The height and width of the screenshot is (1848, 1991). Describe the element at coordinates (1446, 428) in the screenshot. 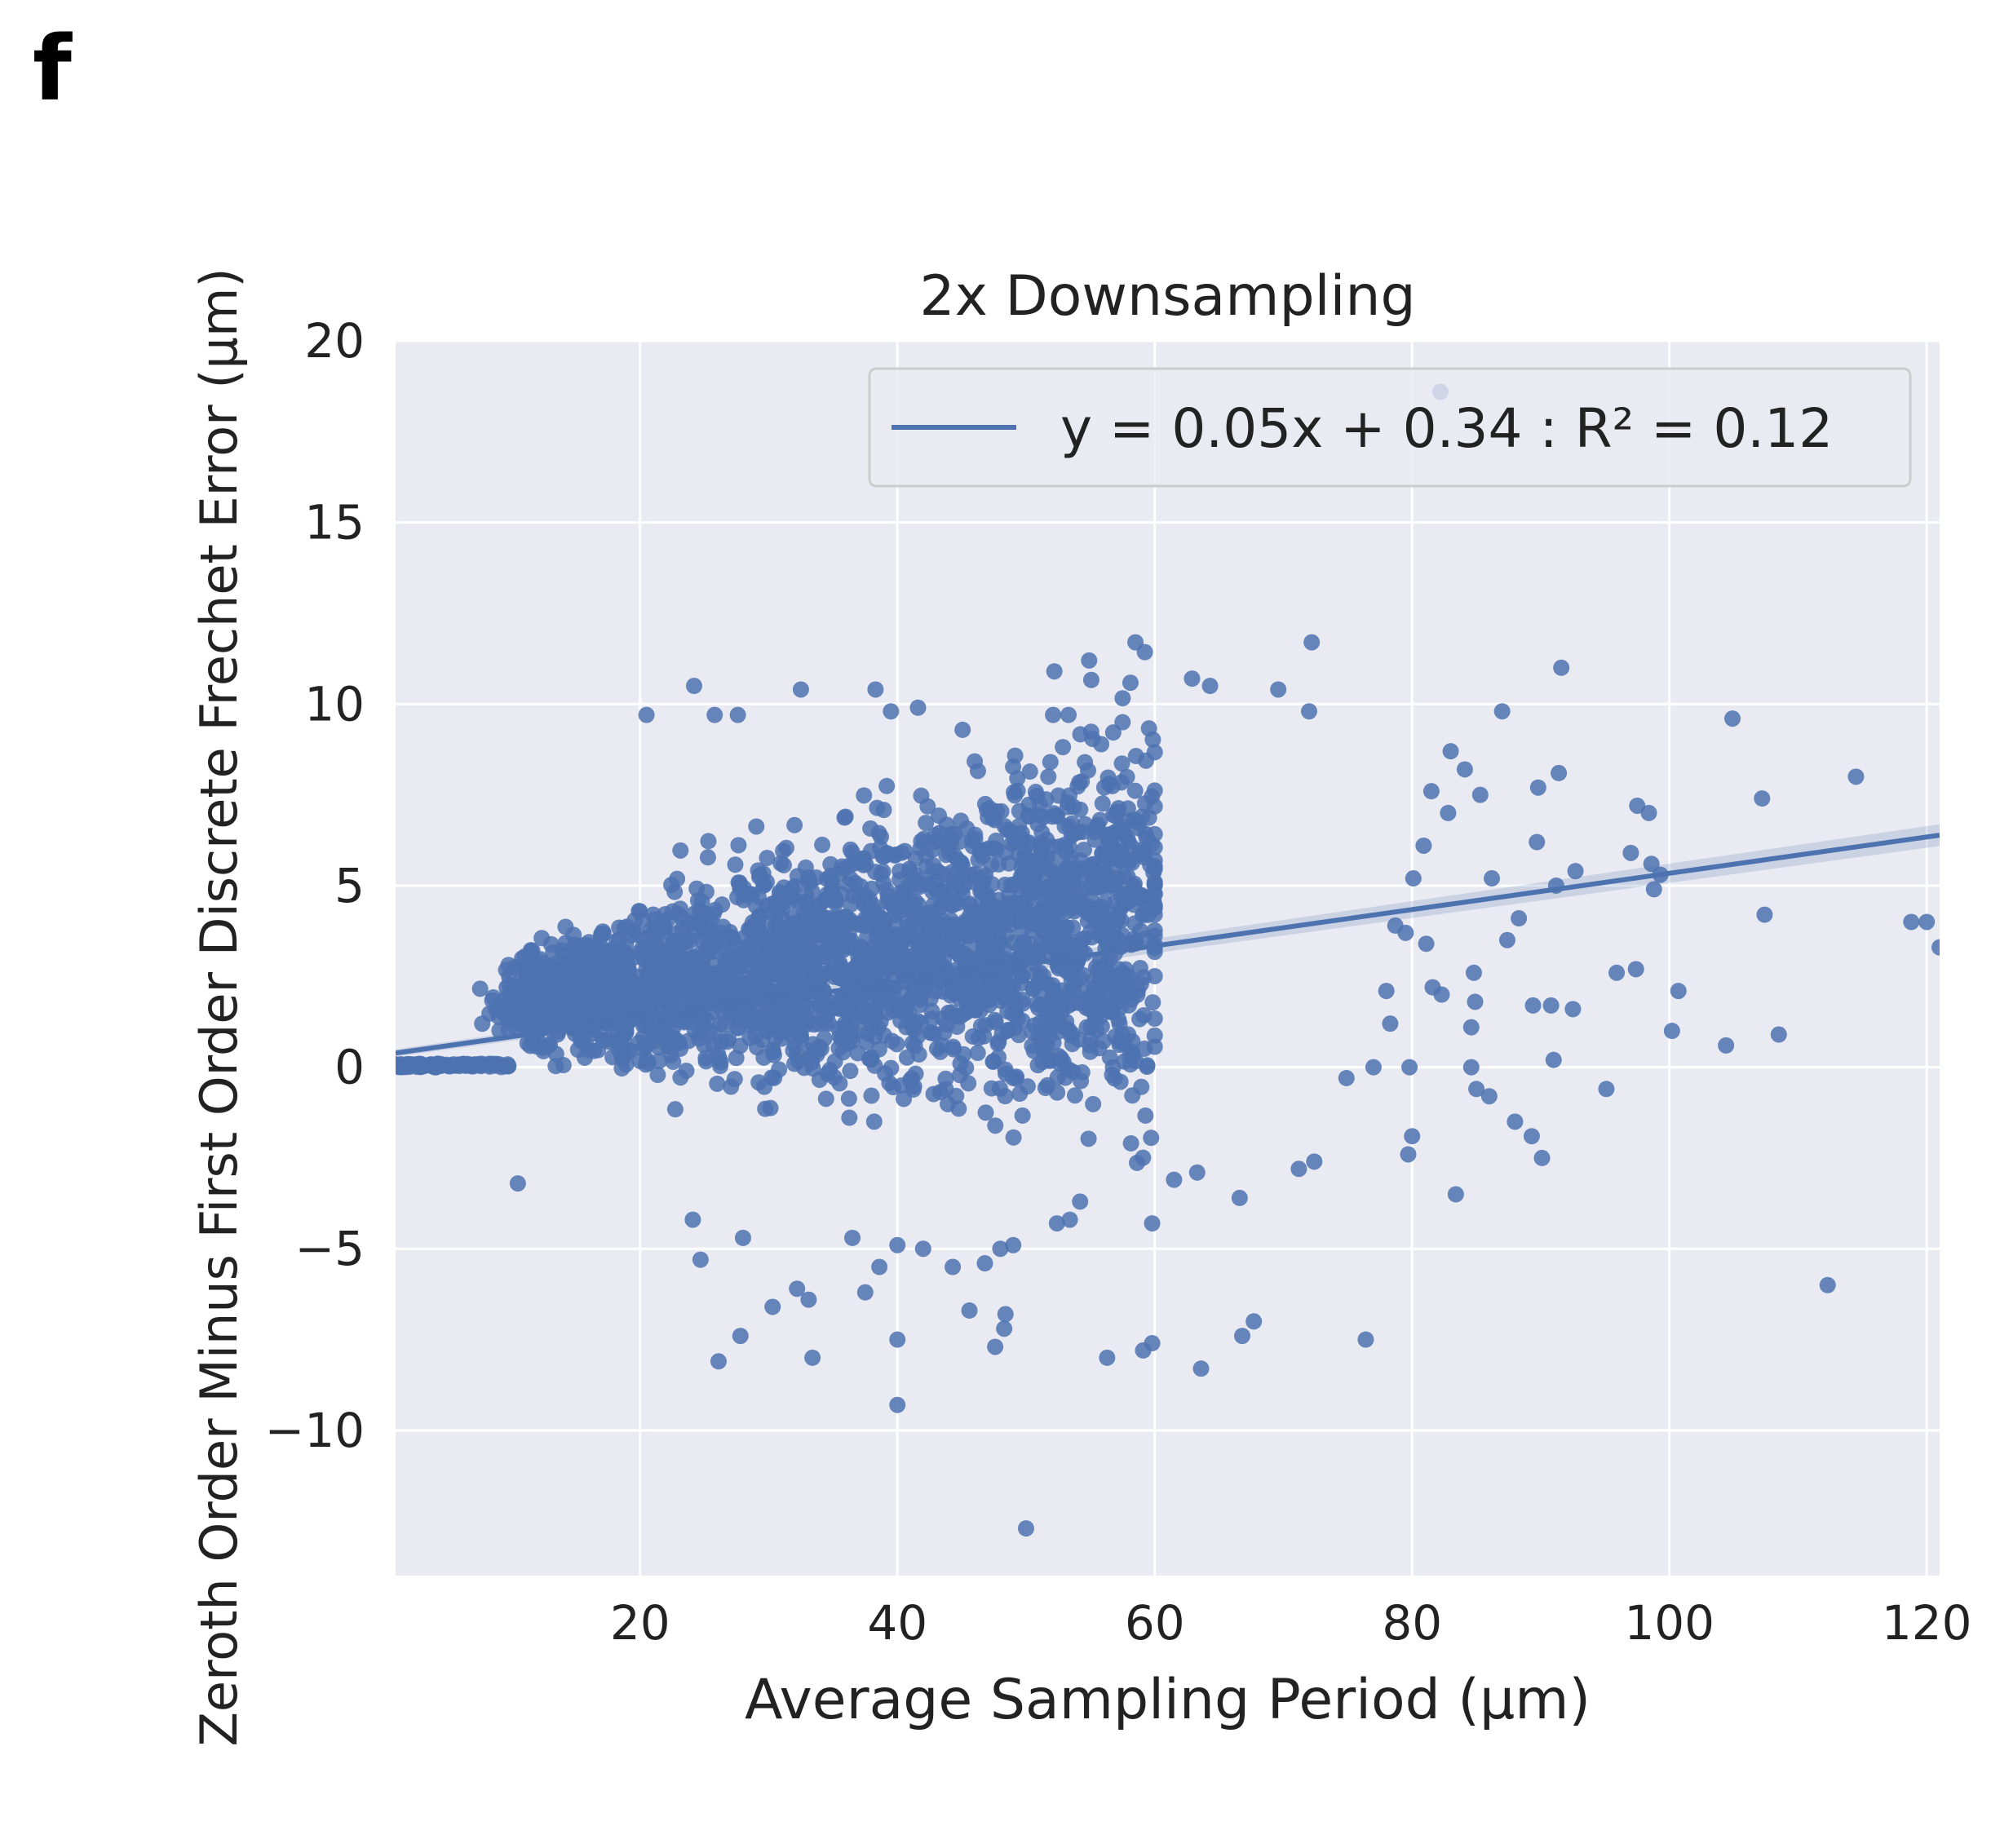

I see `legend-label: y = 0.05x + 0.34 : R² = 0.12` at that location.